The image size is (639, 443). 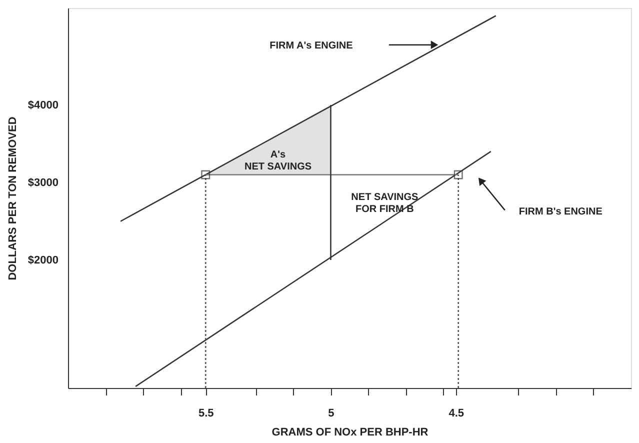 I want to click on y-tick-label: $4000, so click(x=43, y=105).